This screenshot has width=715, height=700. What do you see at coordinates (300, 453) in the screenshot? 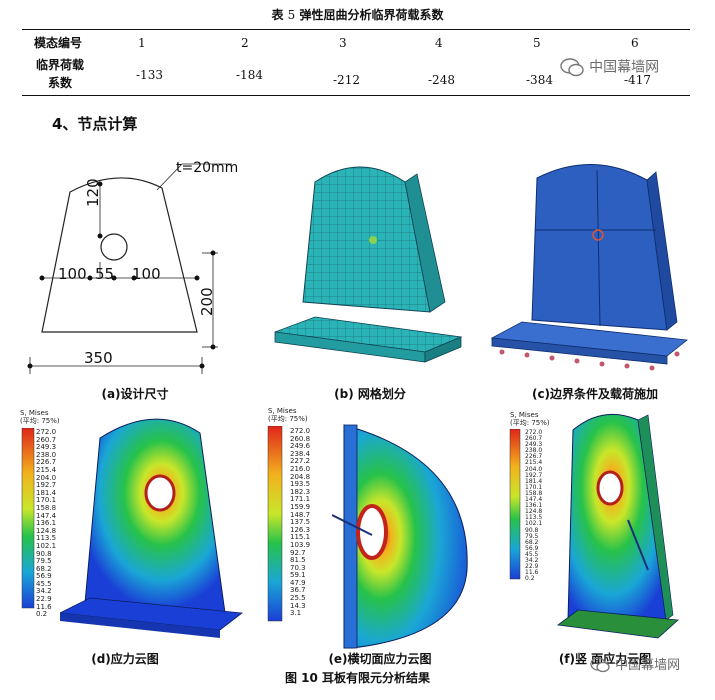
I see `legend-e-tick: 238.4` at bounding box center [300, 453].